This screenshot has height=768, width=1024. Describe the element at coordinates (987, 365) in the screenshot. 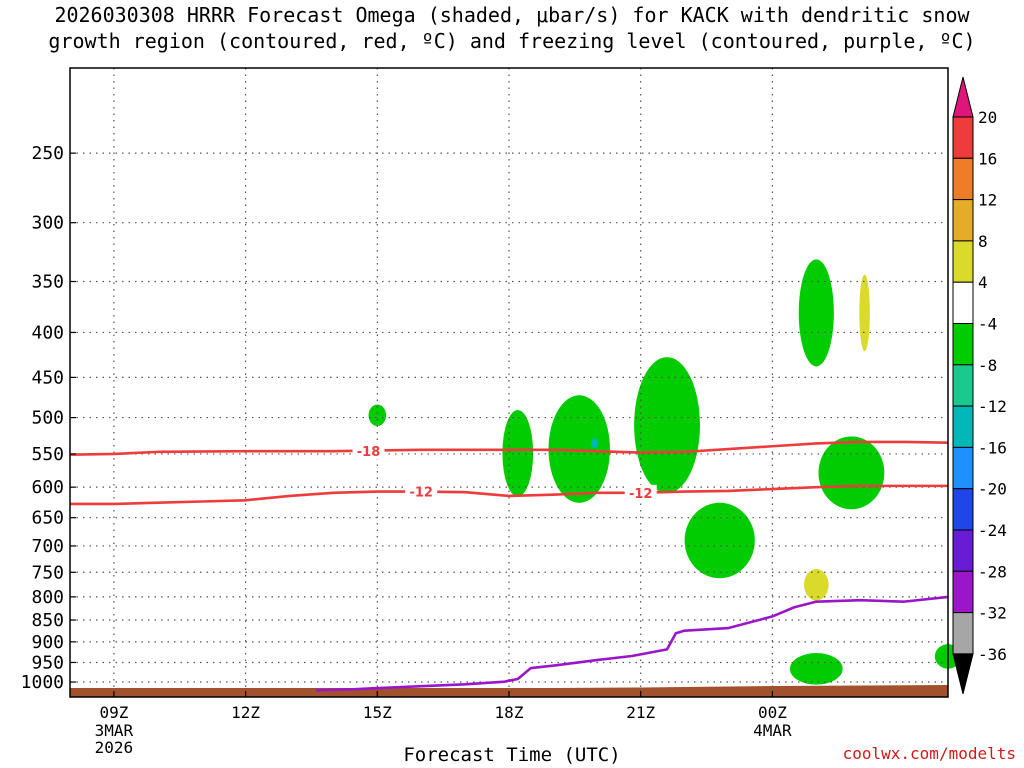

I see `colorbar-label--8: -8` at that location.